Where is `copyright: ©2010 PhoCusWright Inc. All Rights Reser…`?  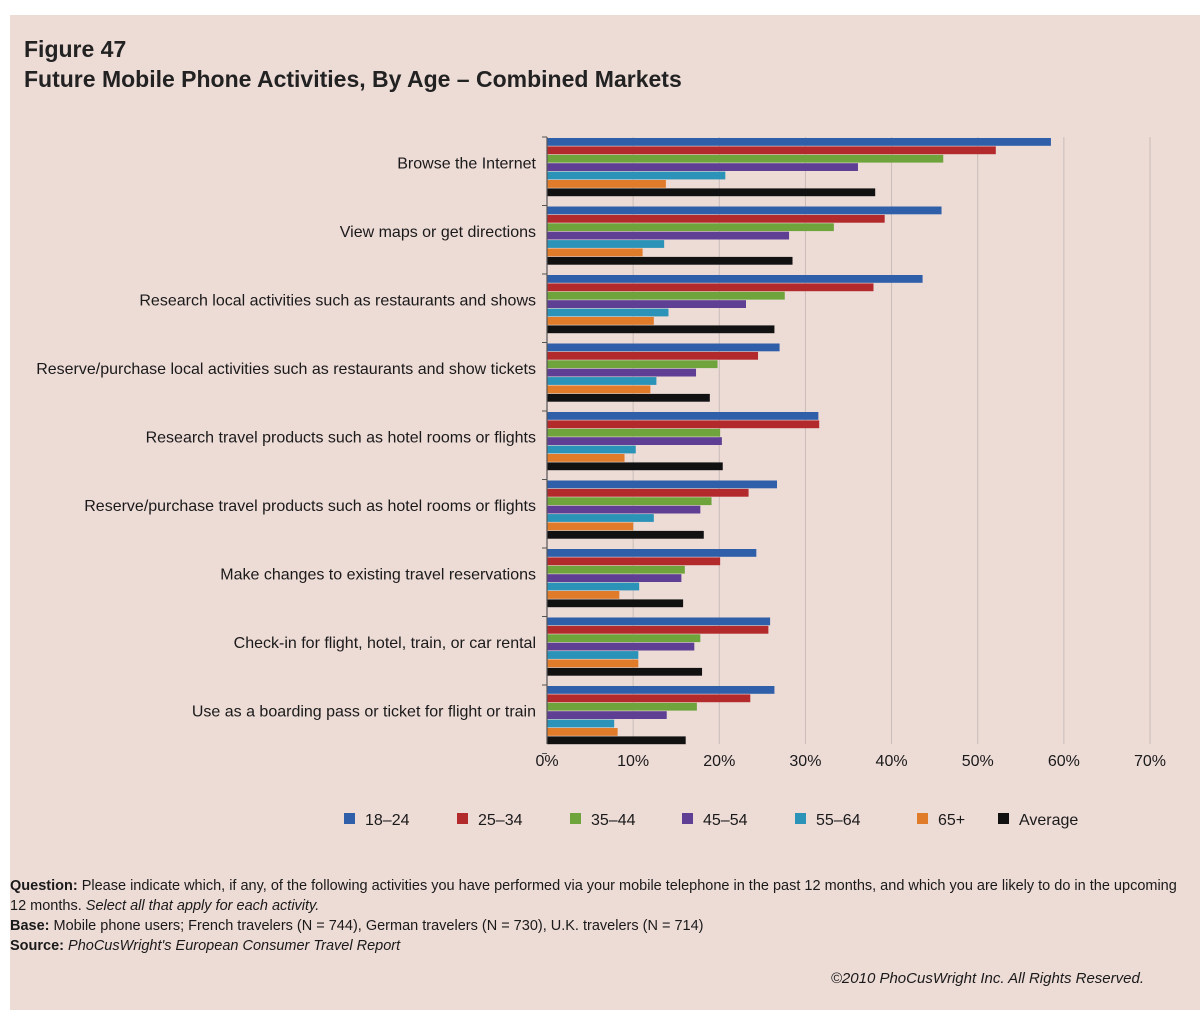 copyright: ©2010 PhoCusWright Inc. All Rights Reser… is located at coordinates (987, 978).